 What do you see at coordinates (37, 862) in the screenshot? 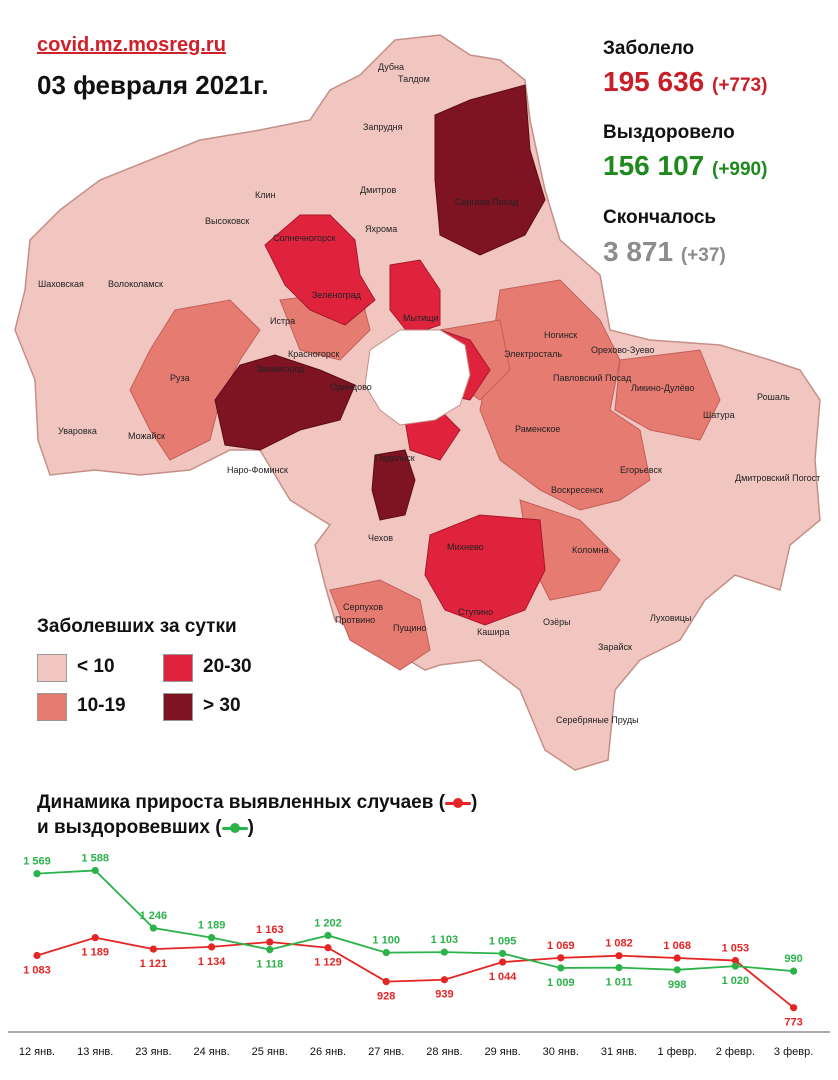
I see `recovered-data-label: 1 569` at bounding box center [37, 862].